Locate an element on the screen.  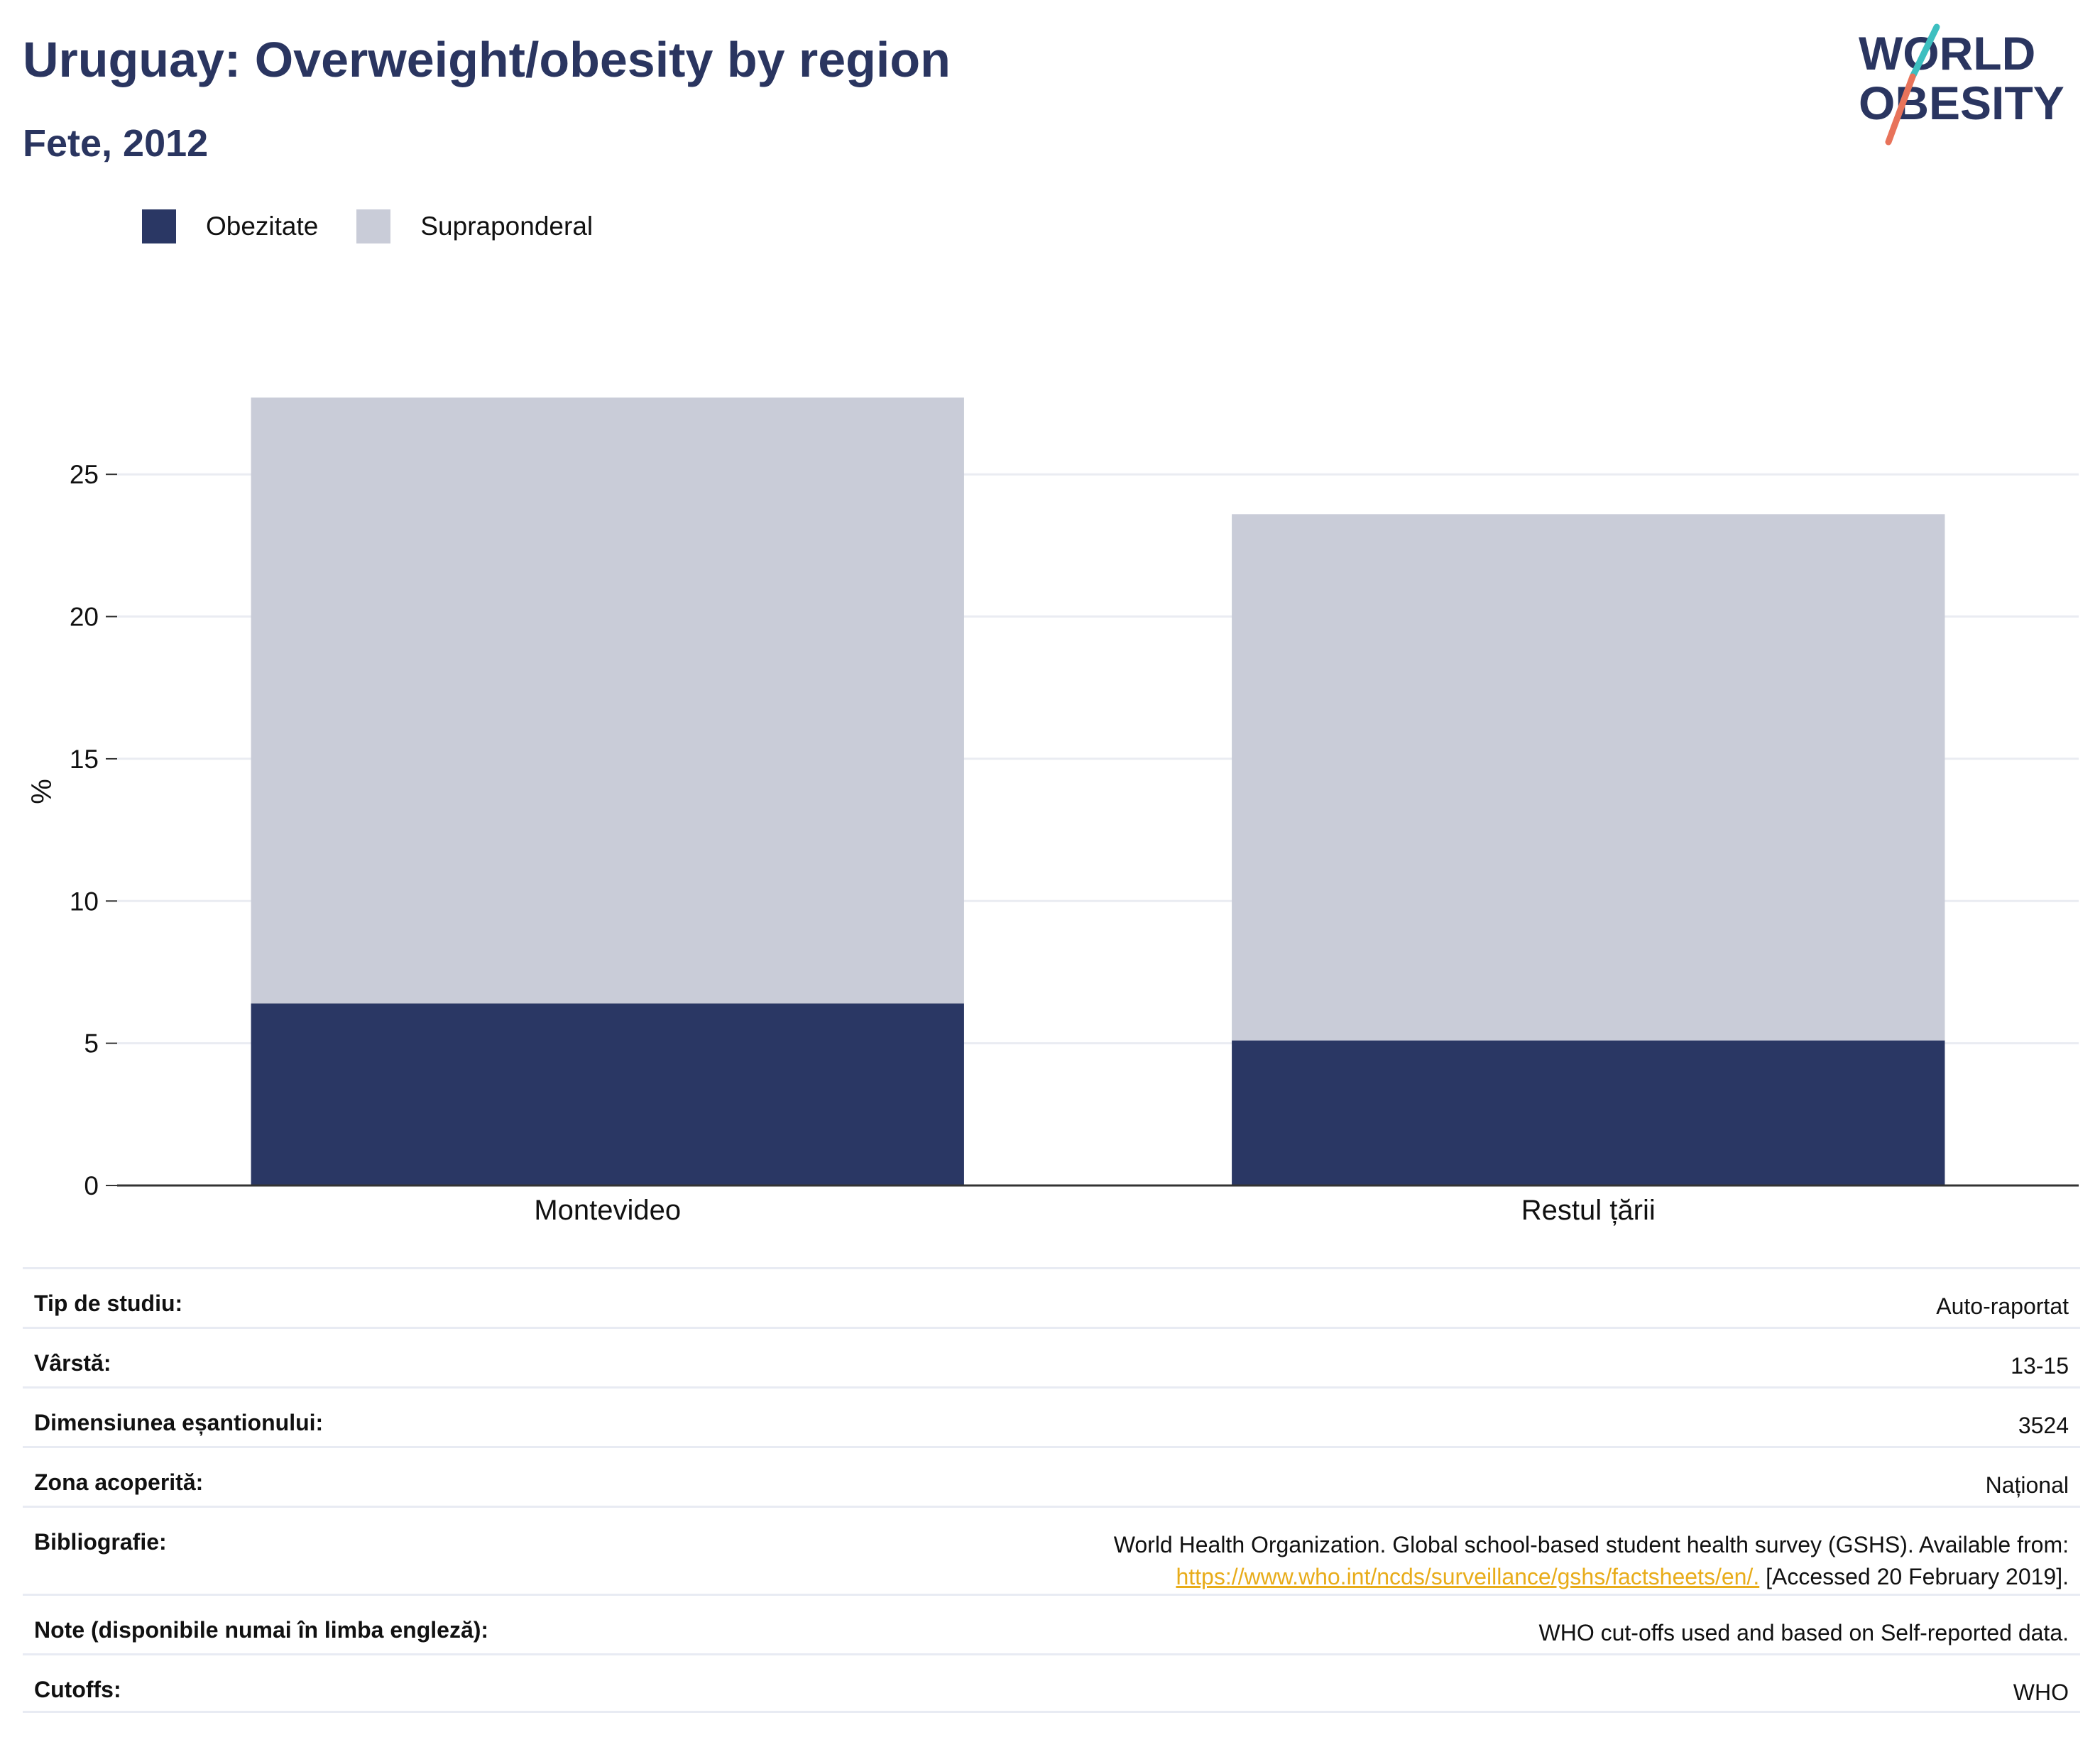
meta-value-coverage: Național is located at coordinates (2027, 1485).